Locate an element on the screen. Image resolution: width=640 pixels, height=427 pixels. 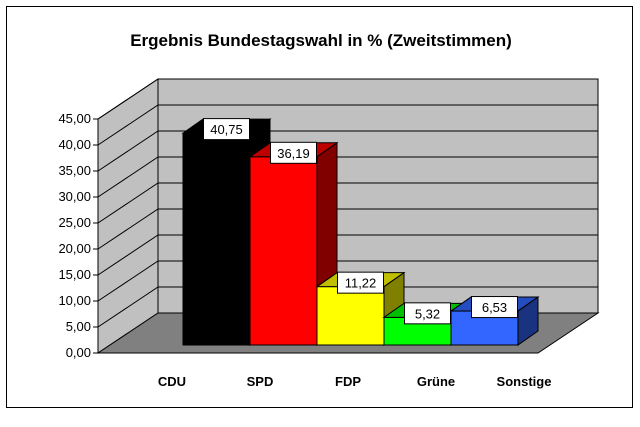
data-label: 5,32 is located at coordinates (427, 313).